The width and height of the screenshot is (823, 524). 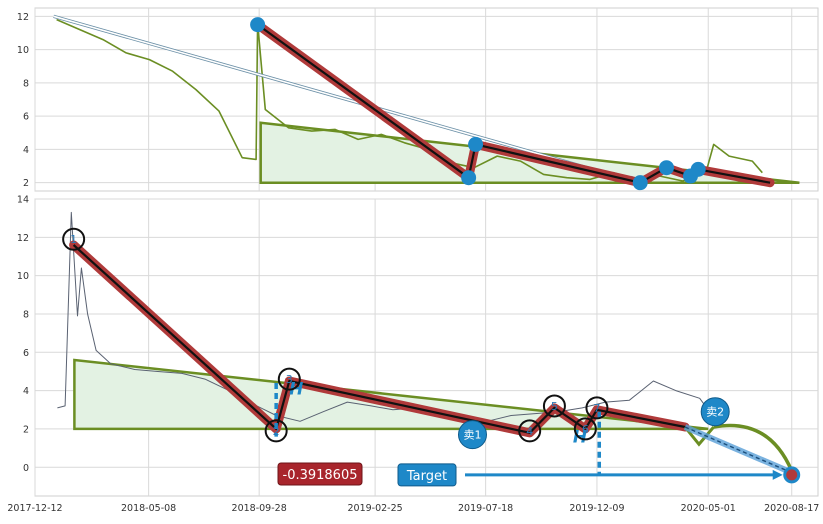 What do you see at coordinates (23, 200) in the screenshot?
I see `y-tick-label: 14` at bounding box center [23, 200].